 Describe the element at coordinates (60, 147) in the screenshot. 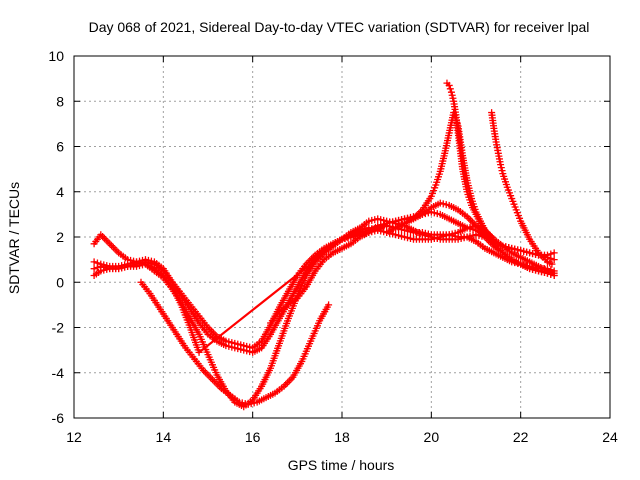

I see `y-tick-label: 6` at that location.